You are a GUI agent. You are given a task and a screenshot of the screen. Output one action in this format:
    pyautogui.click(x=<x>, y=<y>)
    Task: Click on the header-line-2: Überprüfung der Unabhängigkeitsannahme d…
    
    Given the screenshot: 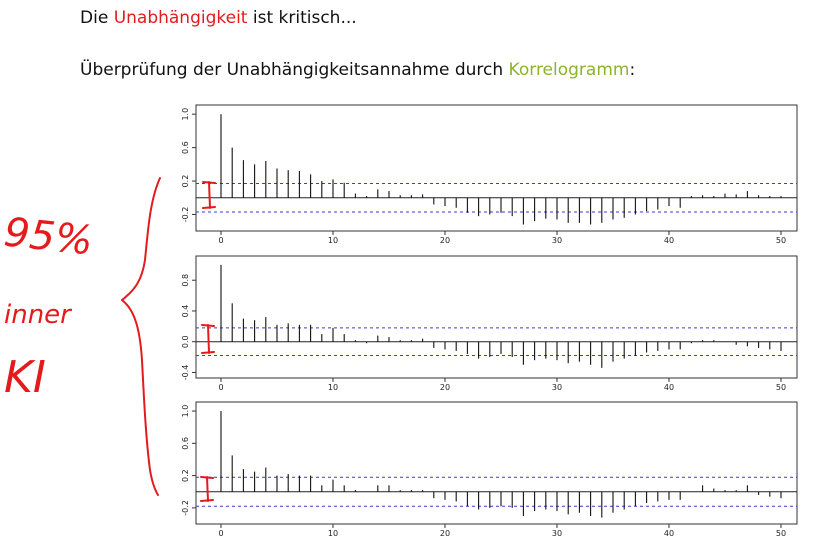 What is the action you would take?
    pyautogui.click(x=357, y=70)
    